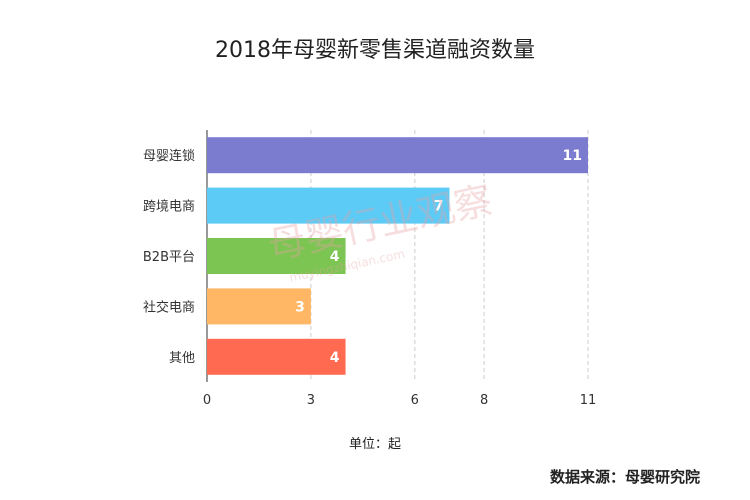 This screenshot has height=500, width=750. Describe the element at coordinates (300, 307) in the screenshot. I see `data-label: 3` at that location.